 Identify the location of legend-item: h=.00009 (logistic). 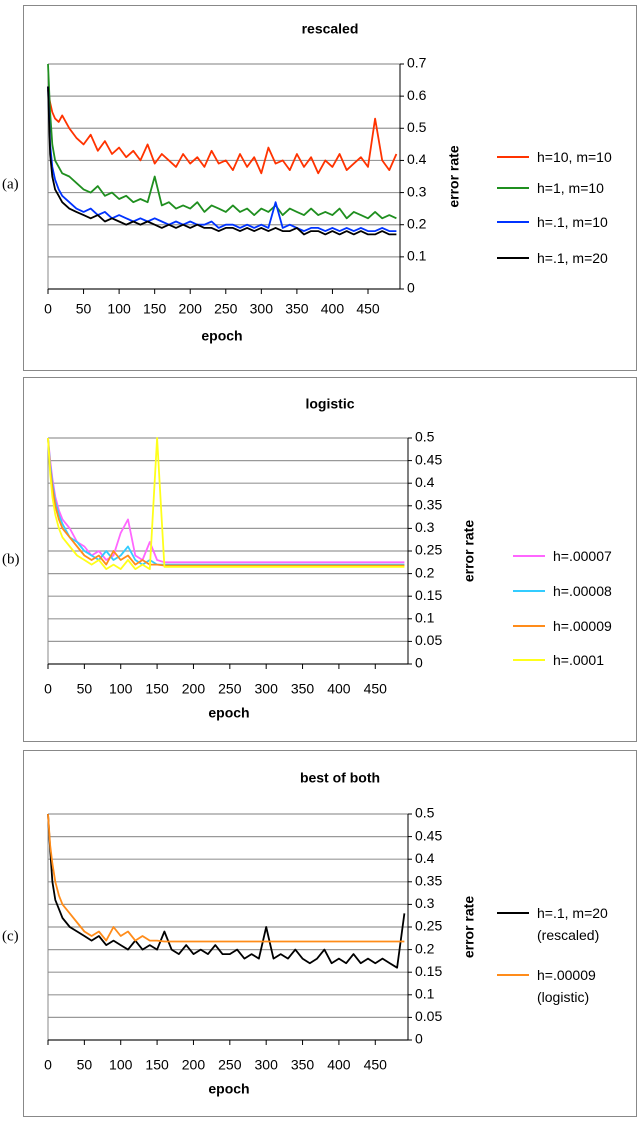
(566, 986).